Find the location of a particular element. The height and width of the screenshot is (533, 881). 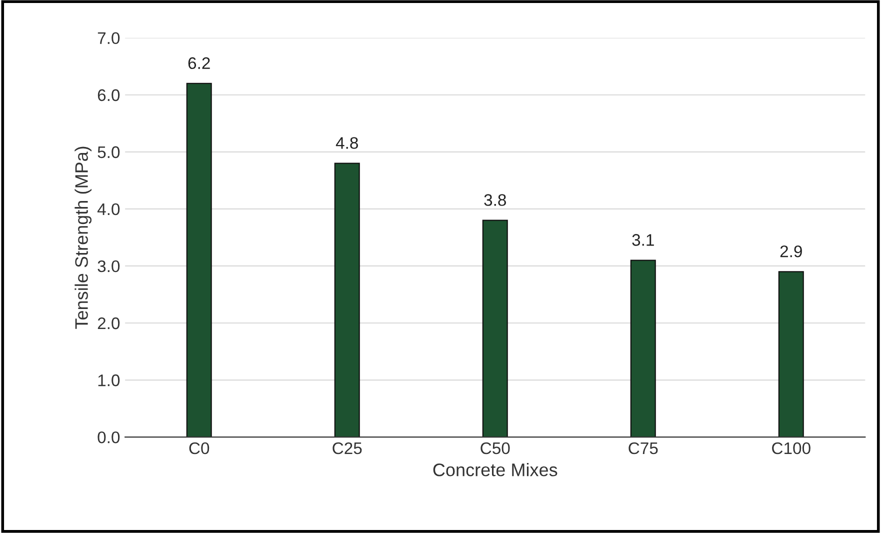

data-label: 3.1 is located at coordinates (643, 240).